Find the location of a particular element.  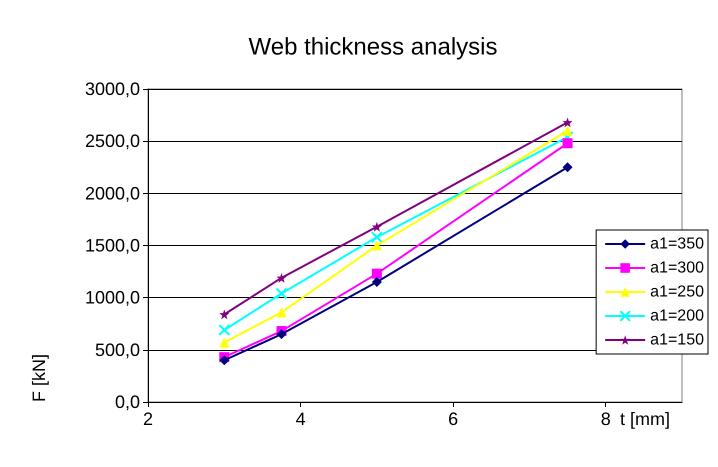

y-tick-label: 500,0 is located at coordinates (117, 350).